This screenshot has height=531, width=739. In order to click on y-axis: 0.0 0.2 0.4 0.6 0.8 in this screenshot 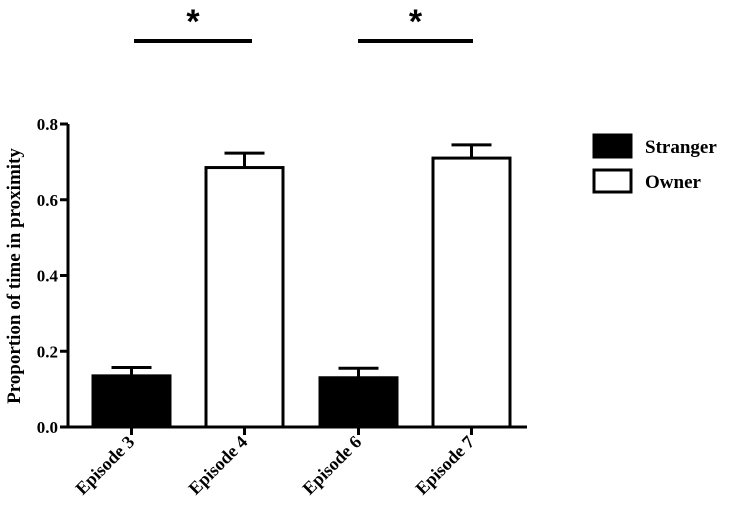, I will do `click(53, 276)`.